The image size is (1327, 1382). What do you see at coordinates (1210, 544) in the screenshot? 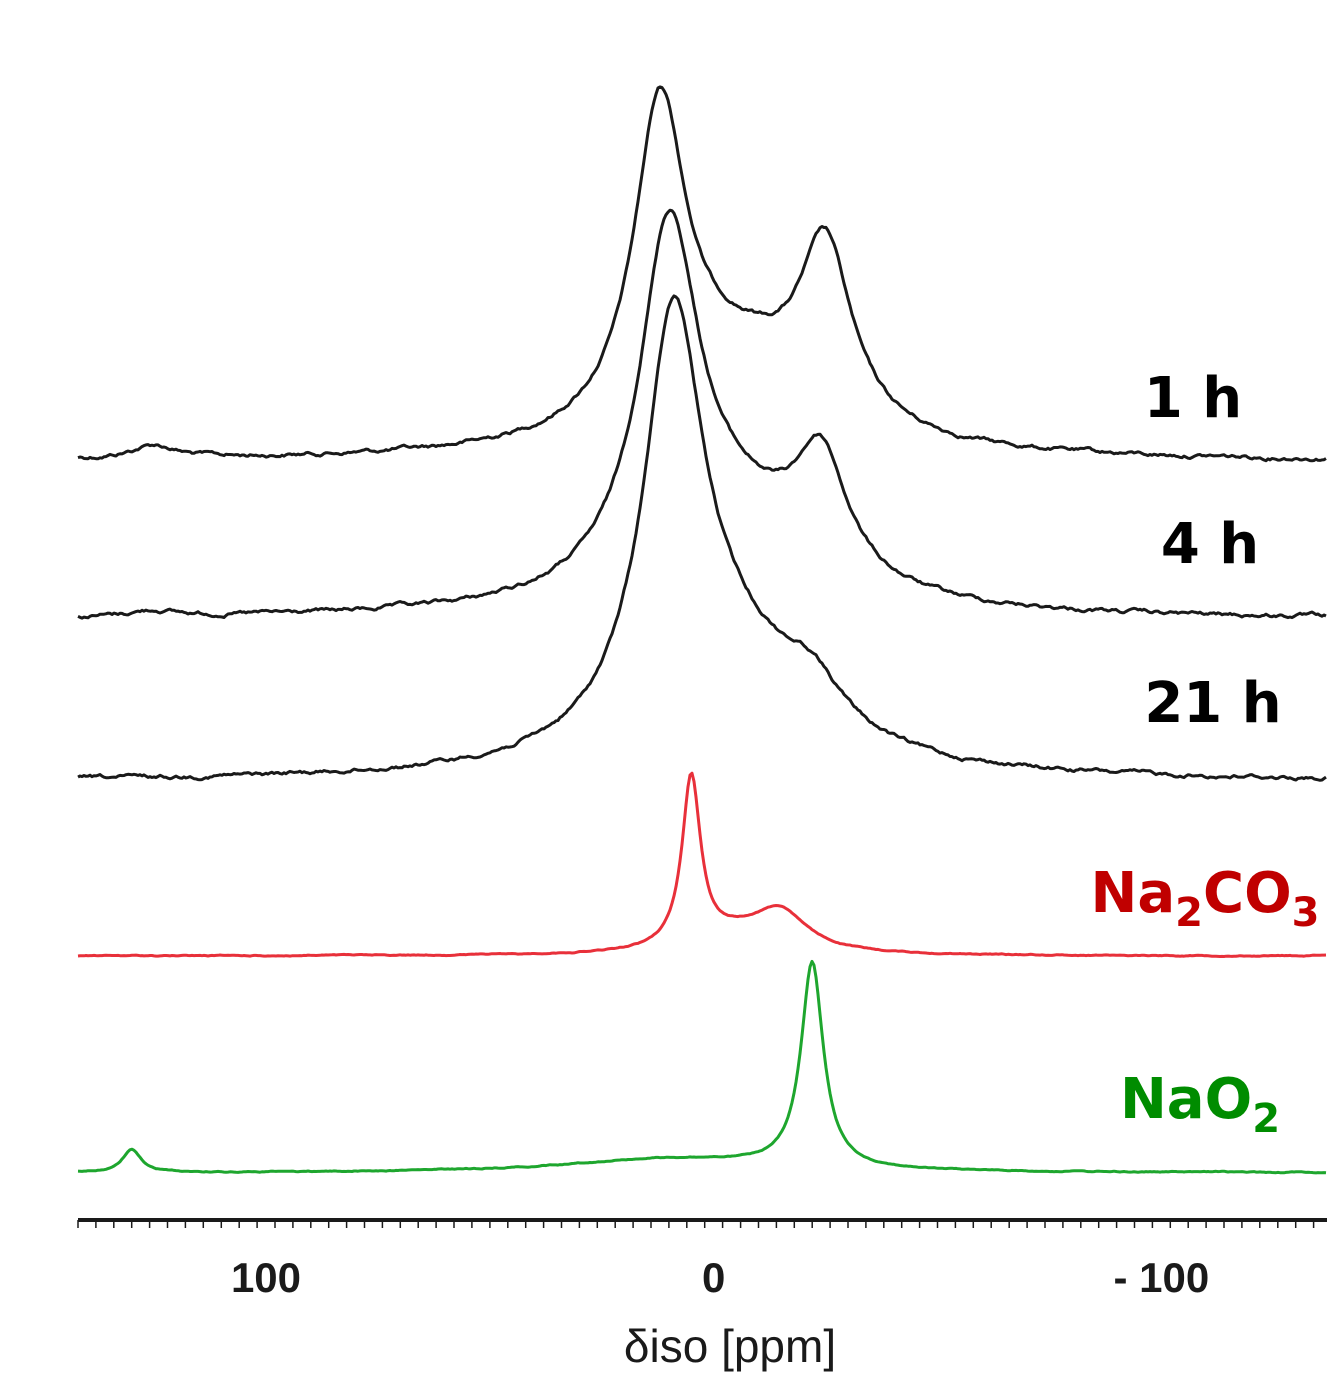
I see `series-label-s4h: 4 h` at bounding box center [1210, 544].